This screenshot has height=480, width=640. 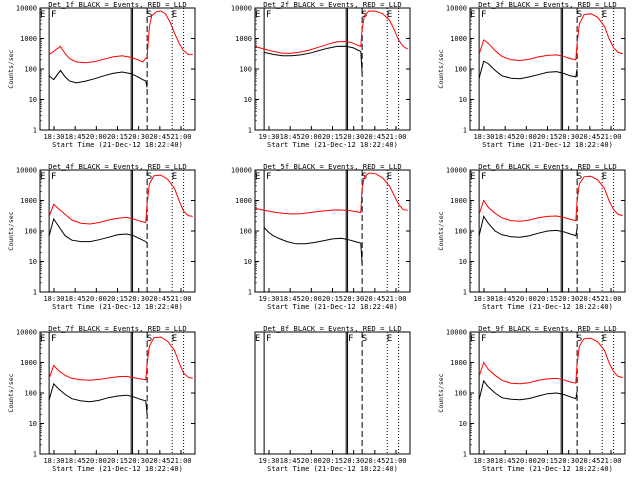 I want to click on panel-title: Det_9f BLACK = Events, RED = LLD, so click(x=547, y=328).